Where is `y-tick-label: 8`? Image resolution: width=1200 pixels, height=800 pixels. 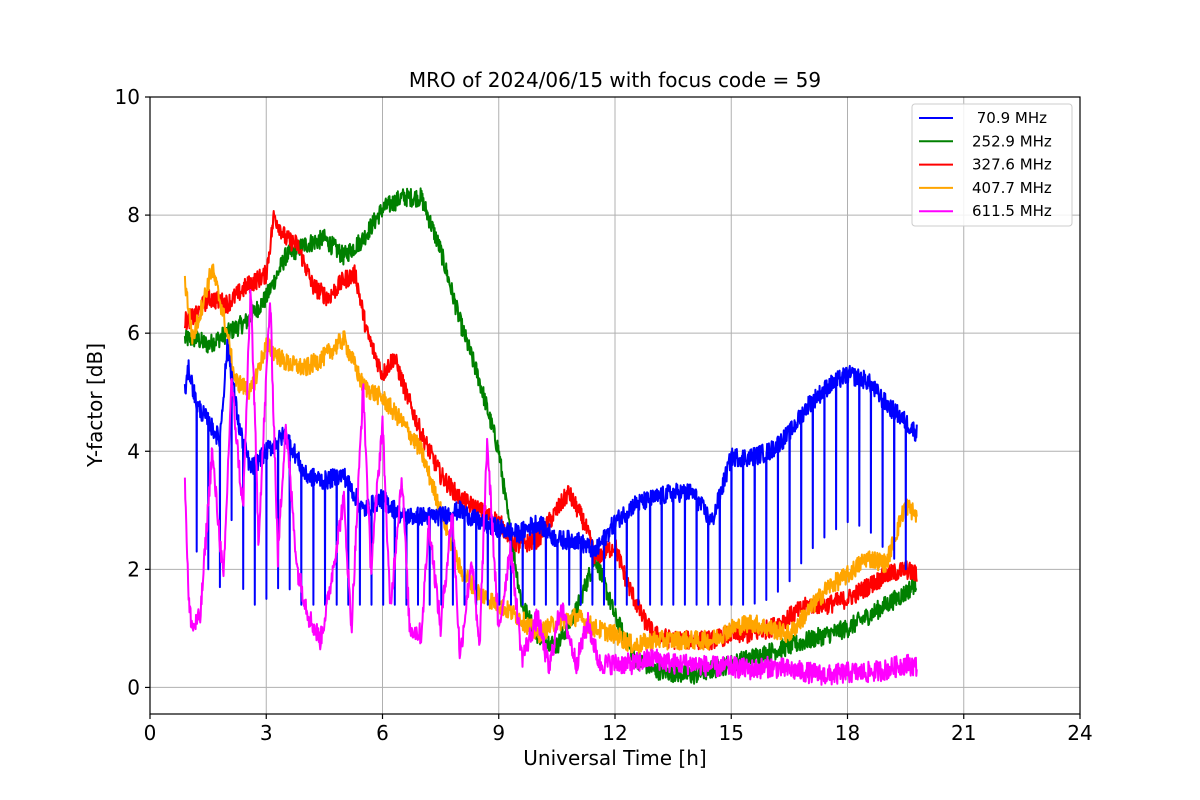
y-tick-label: 8 is located at coordinates (133, 215).